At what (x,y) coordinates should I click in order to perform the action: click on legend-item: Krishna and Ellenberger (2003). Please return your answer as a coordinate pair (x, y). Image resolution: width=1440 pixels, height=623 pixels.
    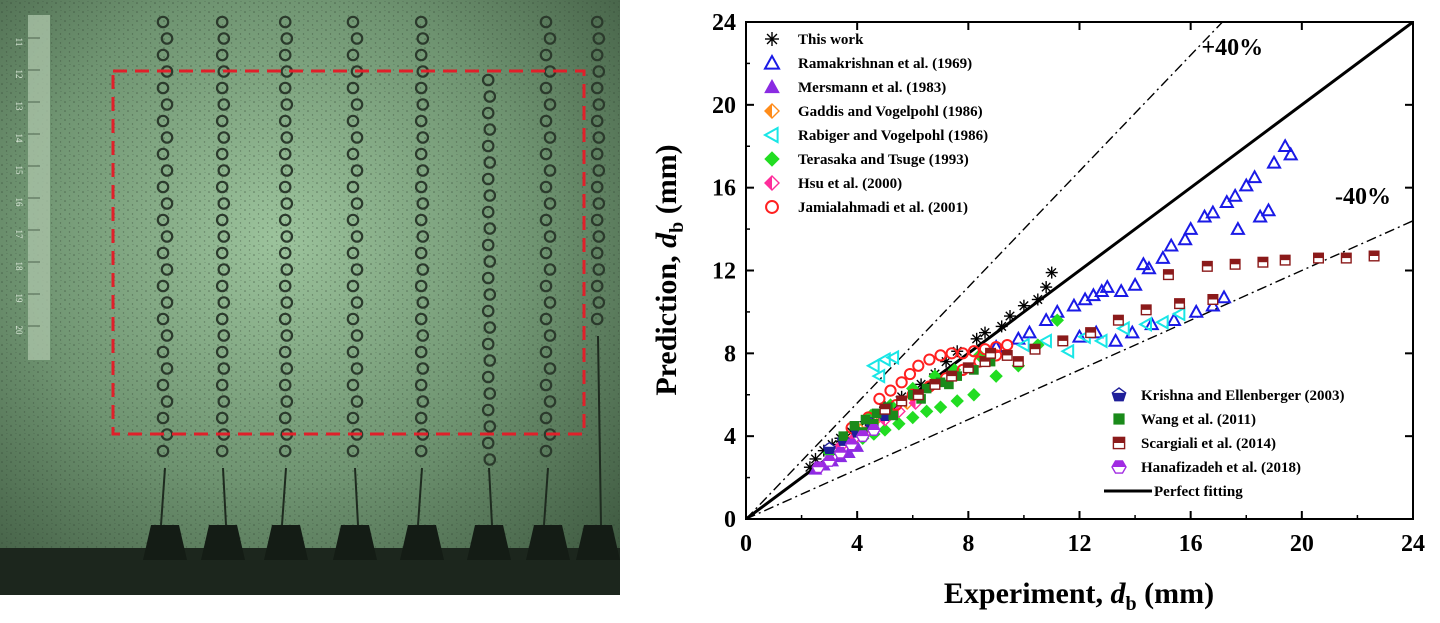
    Looking at the image, I should click on (1227, 395).